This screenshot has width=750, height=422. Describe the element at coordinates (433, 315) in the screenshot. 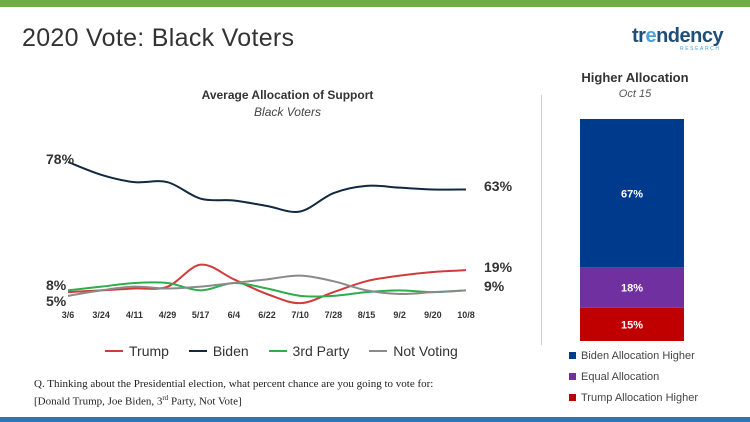

I see `x-tick-label: 9/20` at that location.